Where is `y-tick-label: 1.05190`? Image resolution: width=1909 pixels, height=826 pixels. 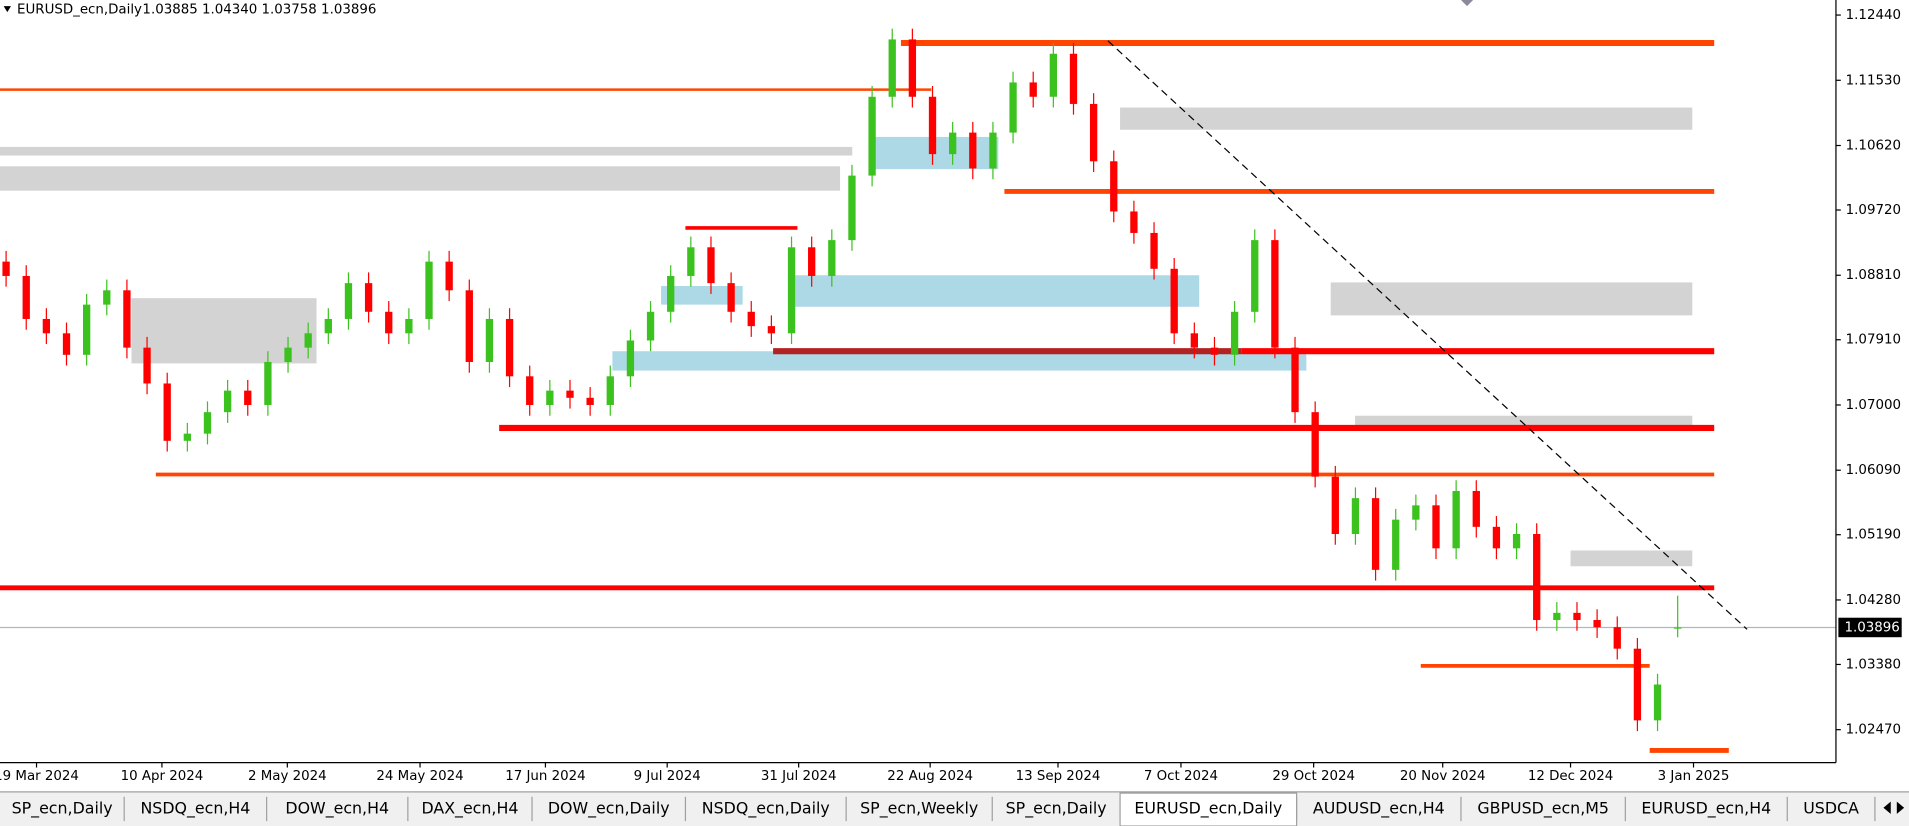 y-tick-label: 1.05190 is located at coordinates (1873, 535).